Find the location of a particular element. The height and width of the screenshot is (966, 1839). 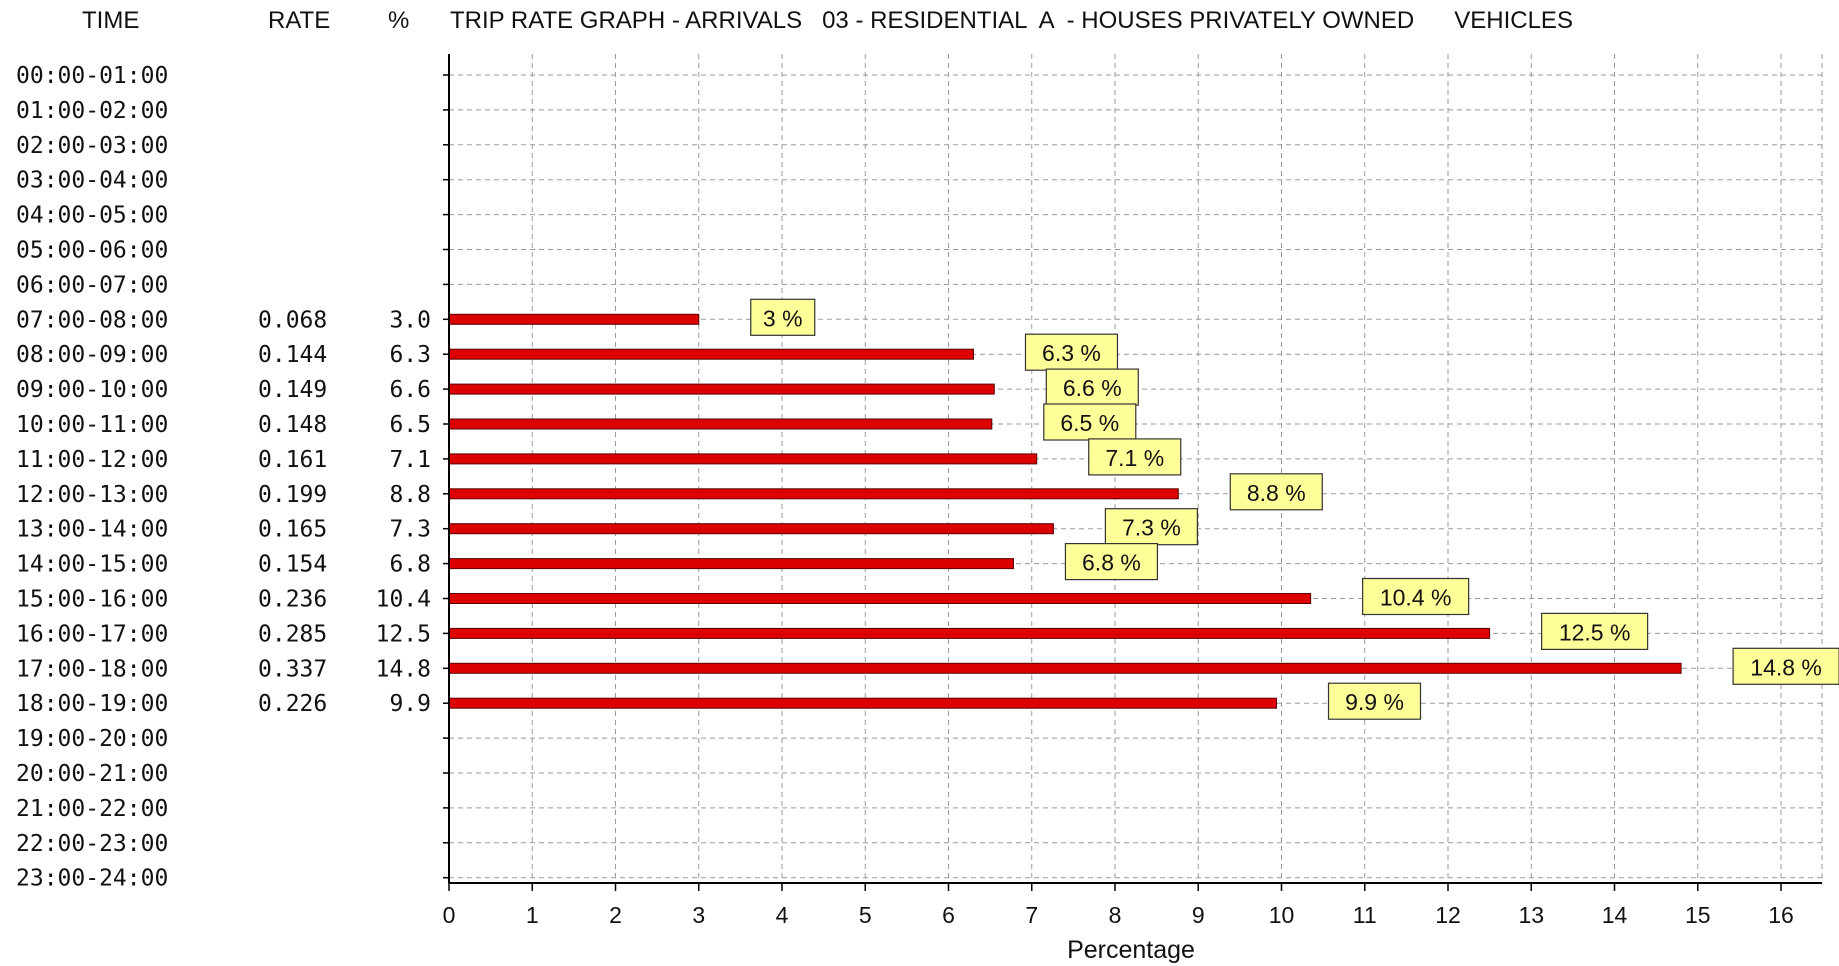

time-label: 15:00-16:00 is located at coordinates (92, 600).